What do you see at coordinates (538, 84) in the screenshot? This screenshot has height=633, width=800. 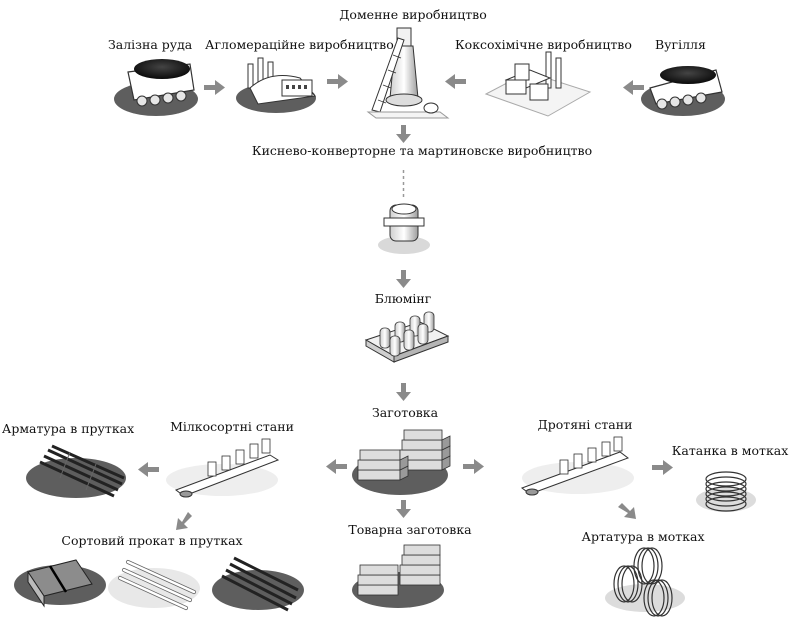 I see `coke-plant-icon` at bounding box center [538, 84].